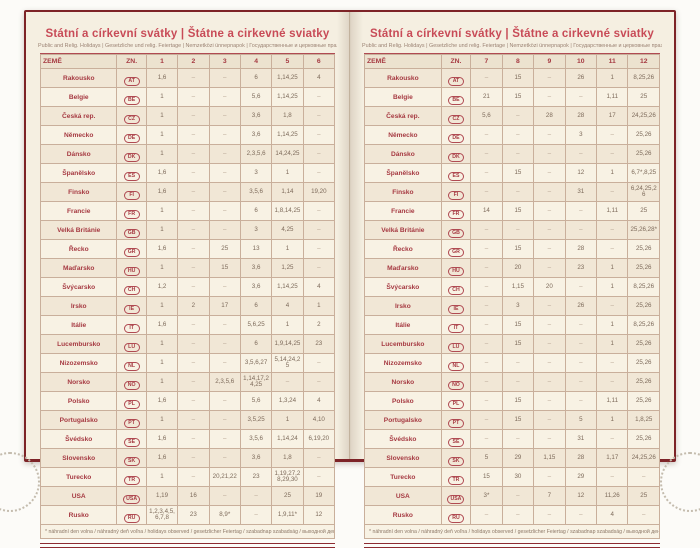 The image size is (700, 548). Describe the element at coordinates (456, 363) in the screenshot. I see `country-code-cell: NL` at that location.